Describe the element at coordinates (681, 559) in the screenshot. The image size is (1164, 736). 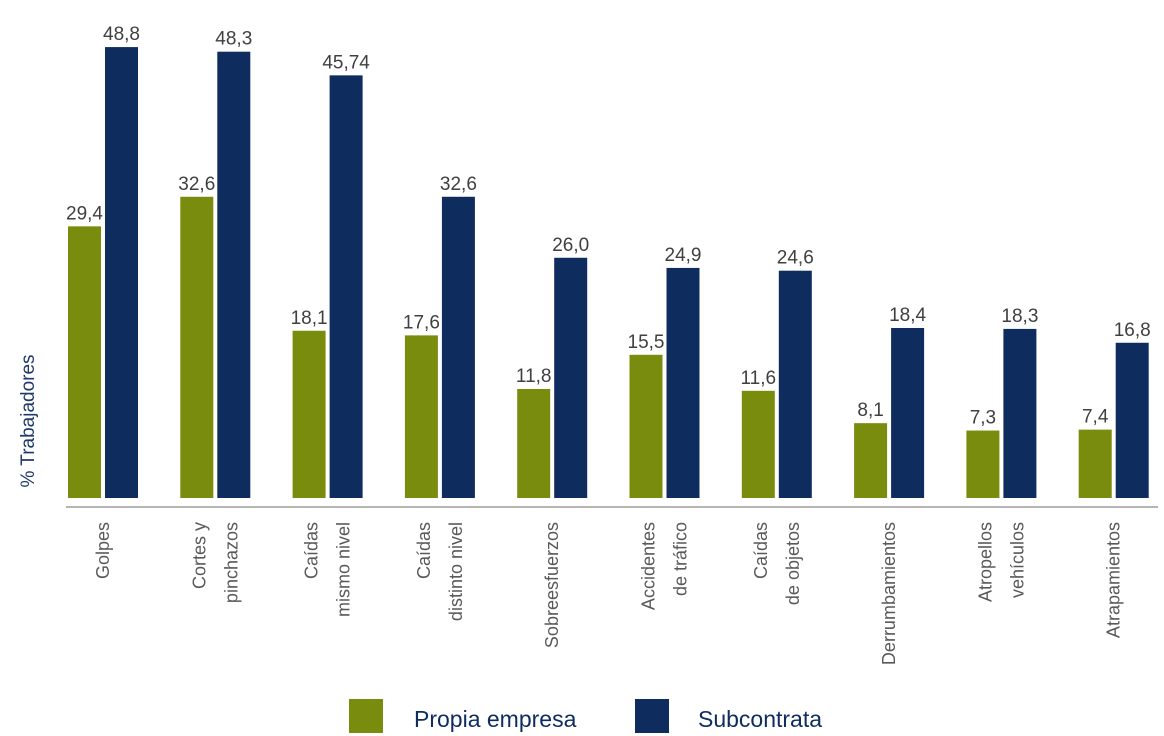
I see `category-label-line: de tráfico` at that location.